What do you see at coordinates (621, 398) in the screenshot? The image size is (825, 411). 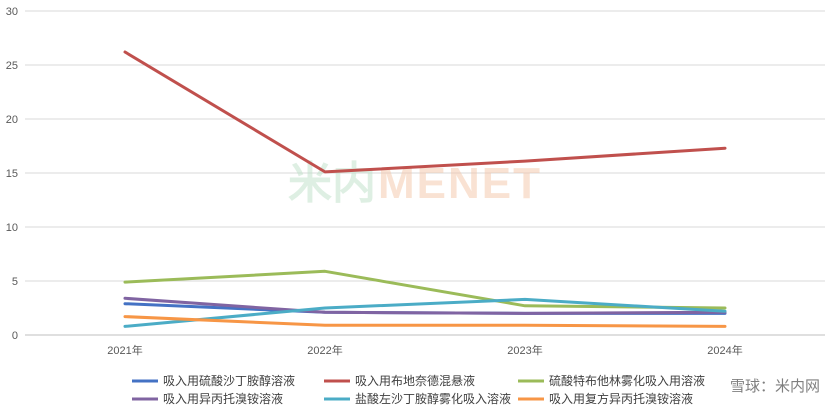 I see `legend-label: 吸入用复方异丙托溴铵溶液` at bounding box center [621, 398].